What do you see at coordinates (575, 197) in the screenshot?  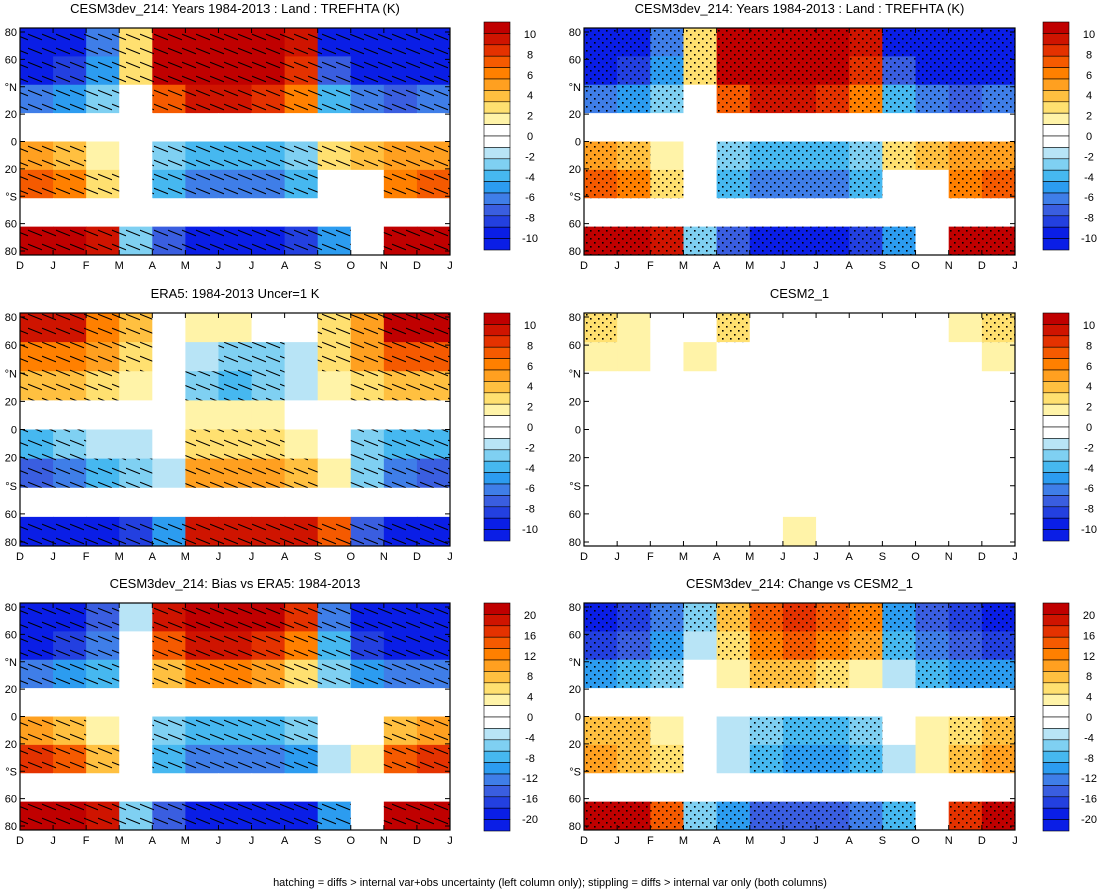 I see `y-tick-label: °S` at bounding box center [575, 197].